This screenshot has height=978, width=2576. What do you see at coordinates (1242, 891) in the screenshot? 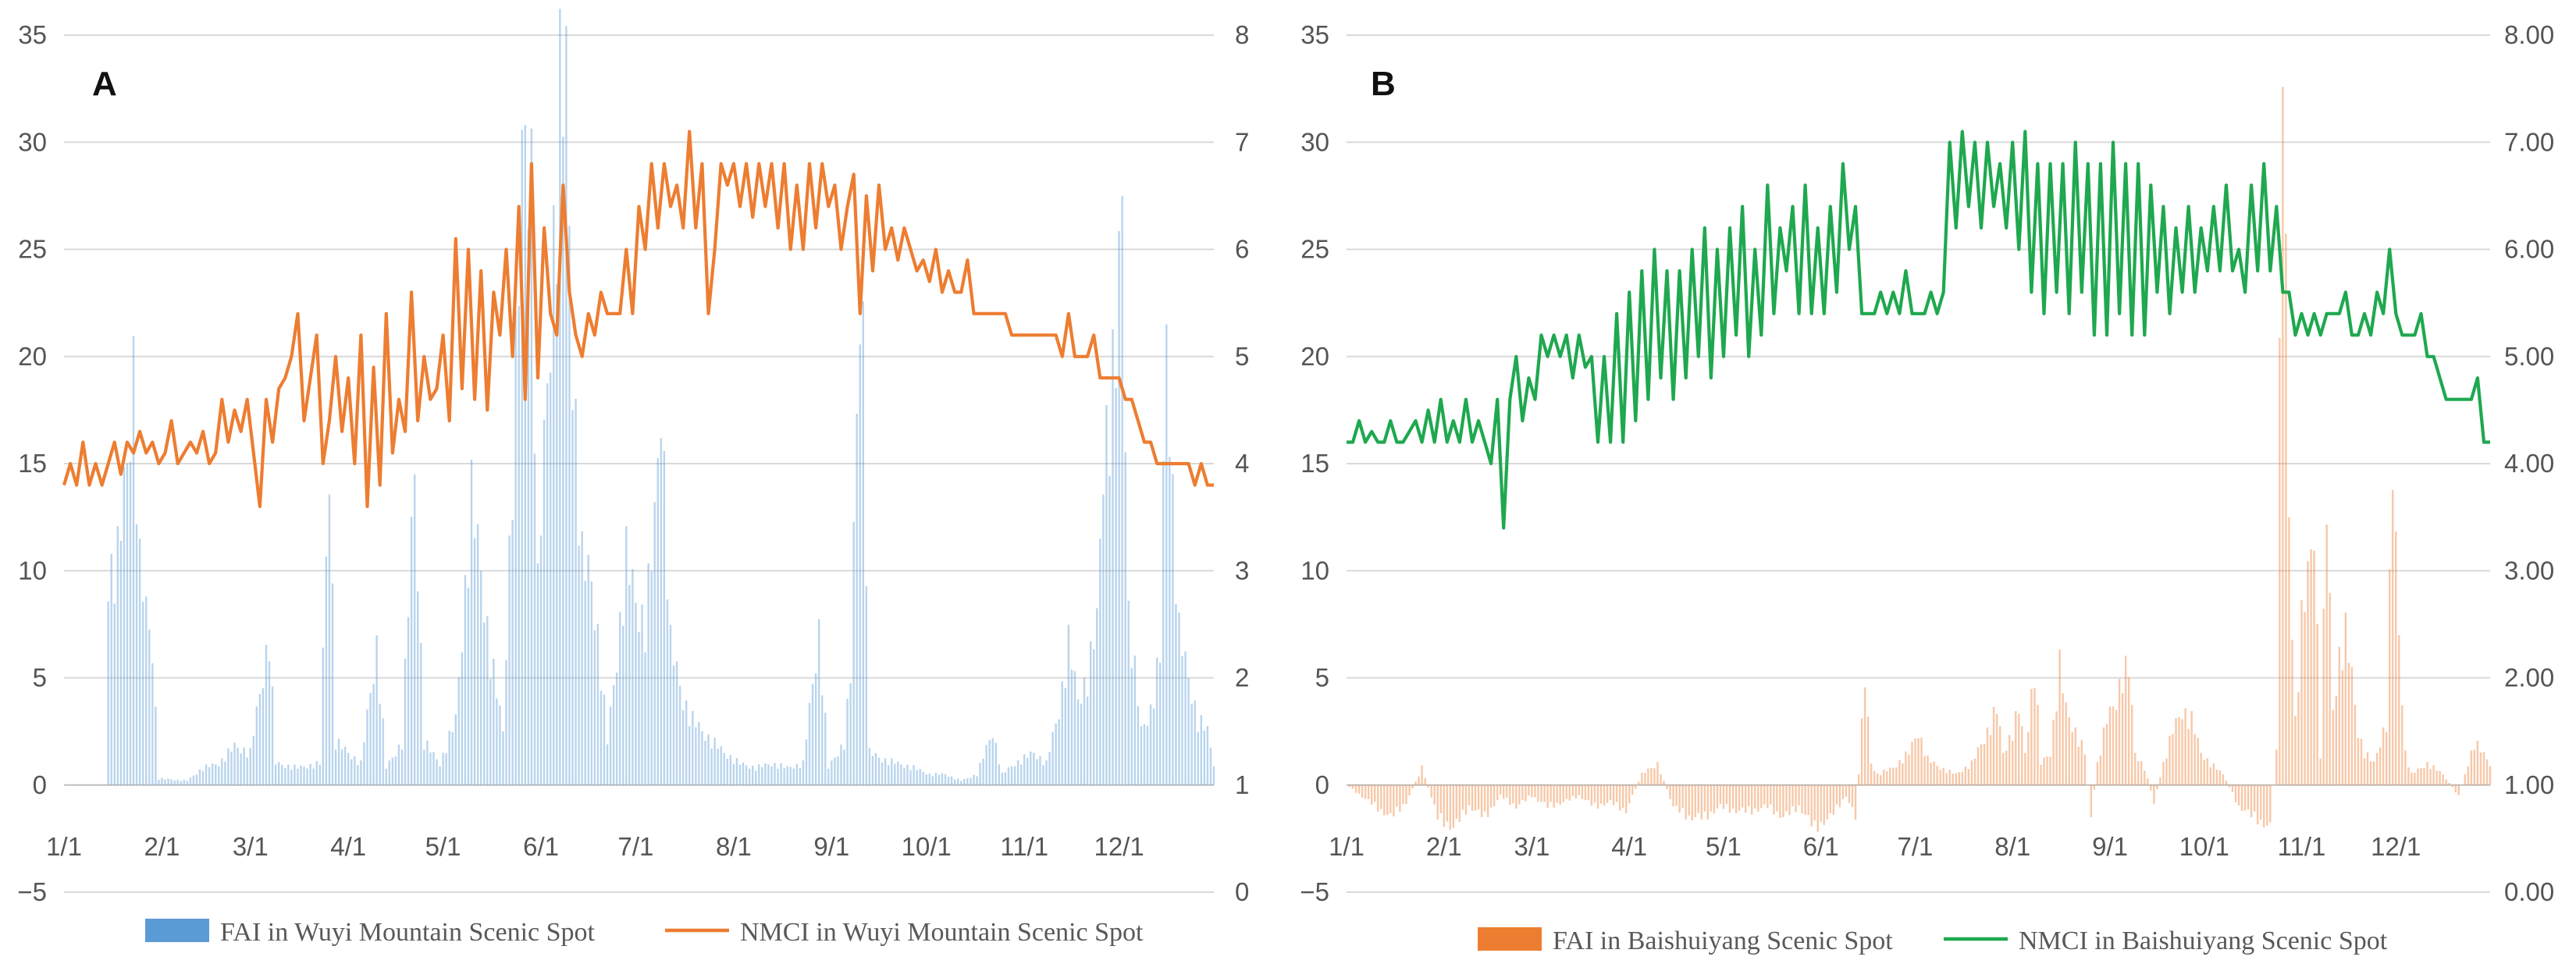
I see `right-tick-label: 0` at bounding box center [1242, 891].